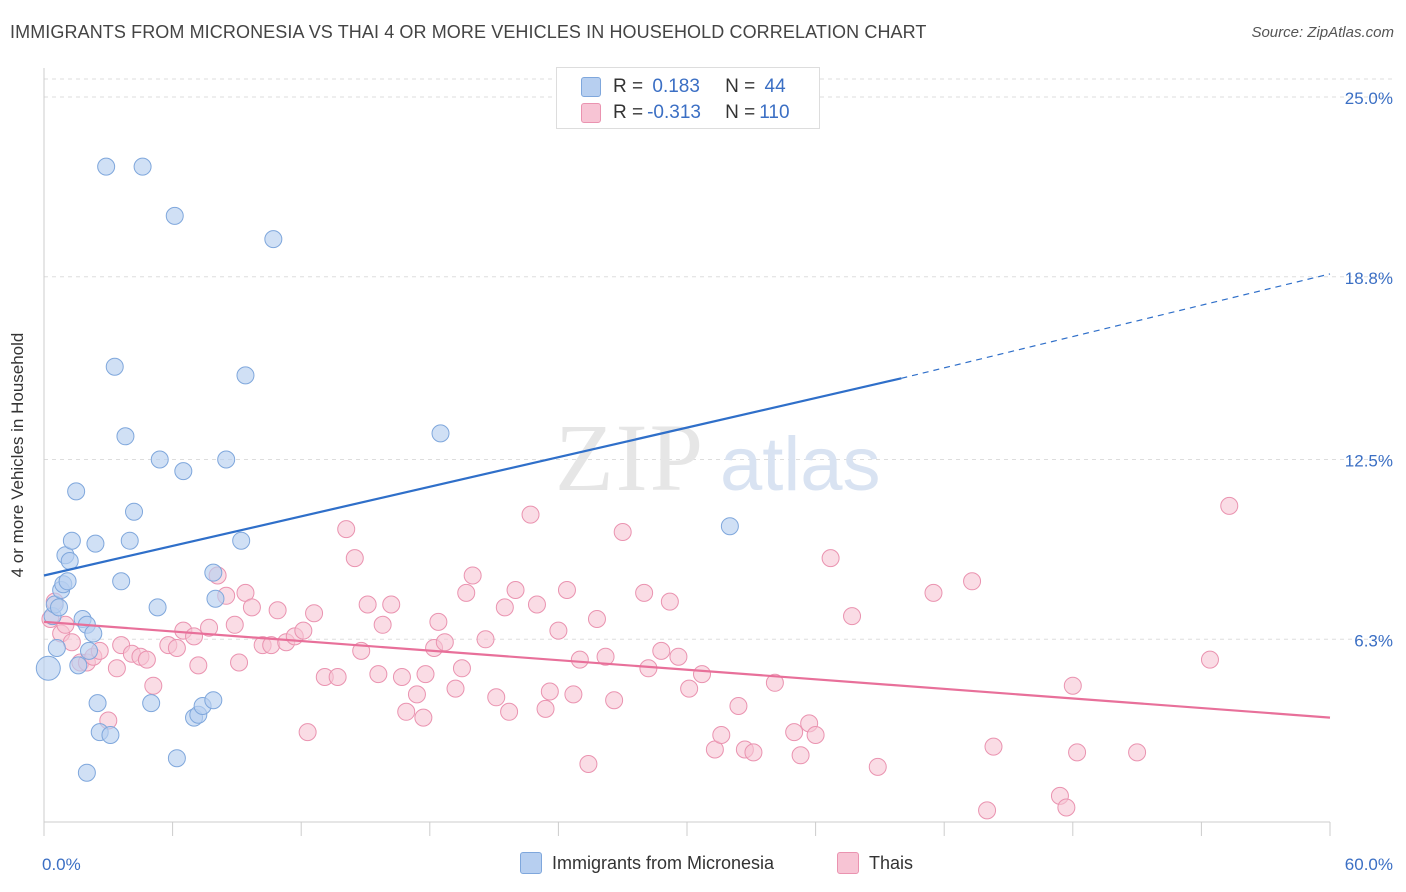 Image resolution: width=1406 pixels, height=892 pixels. I want to click on micronesia-trend-line, so click(472, 477).